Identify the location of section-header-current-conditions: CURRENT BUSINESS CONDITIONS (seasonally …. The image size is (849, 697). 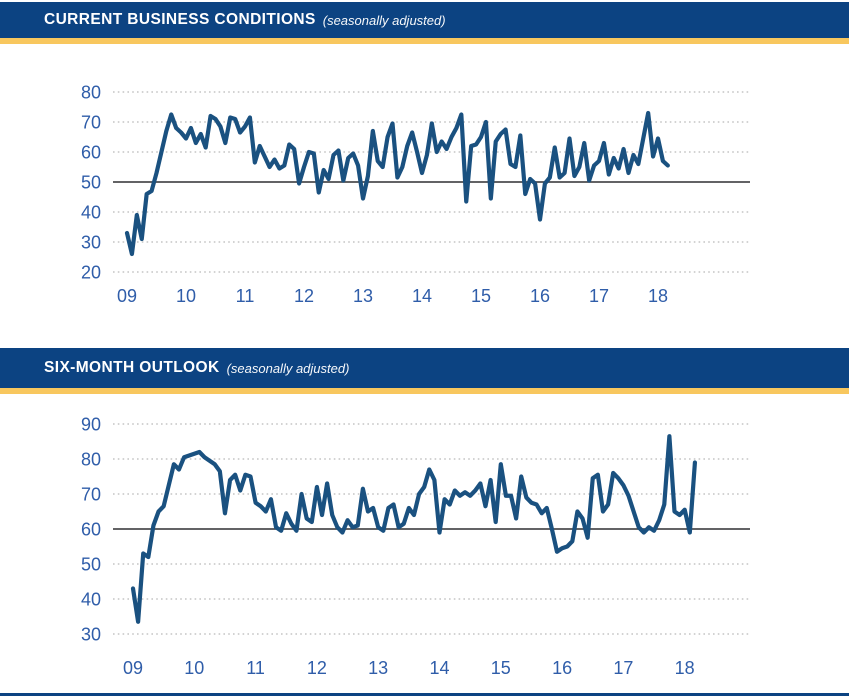
(424, 20).